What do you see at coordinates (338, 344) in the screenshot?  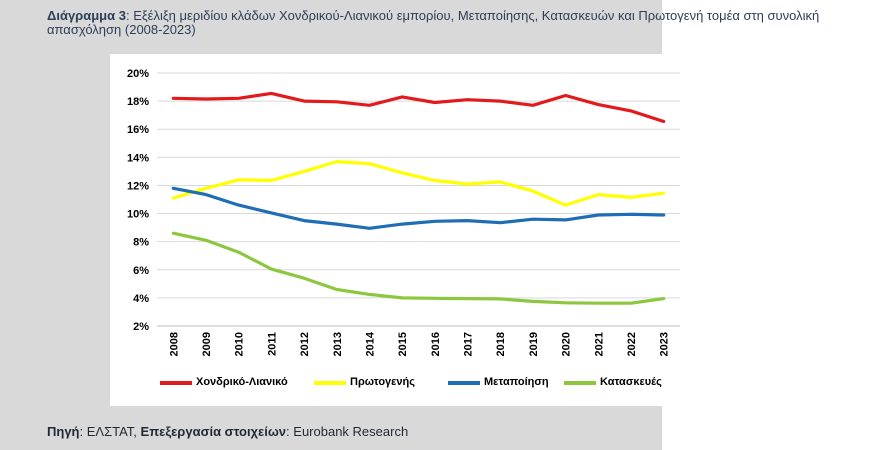 I see `x-tick-label: 2013` at bounding box center [338, 344].